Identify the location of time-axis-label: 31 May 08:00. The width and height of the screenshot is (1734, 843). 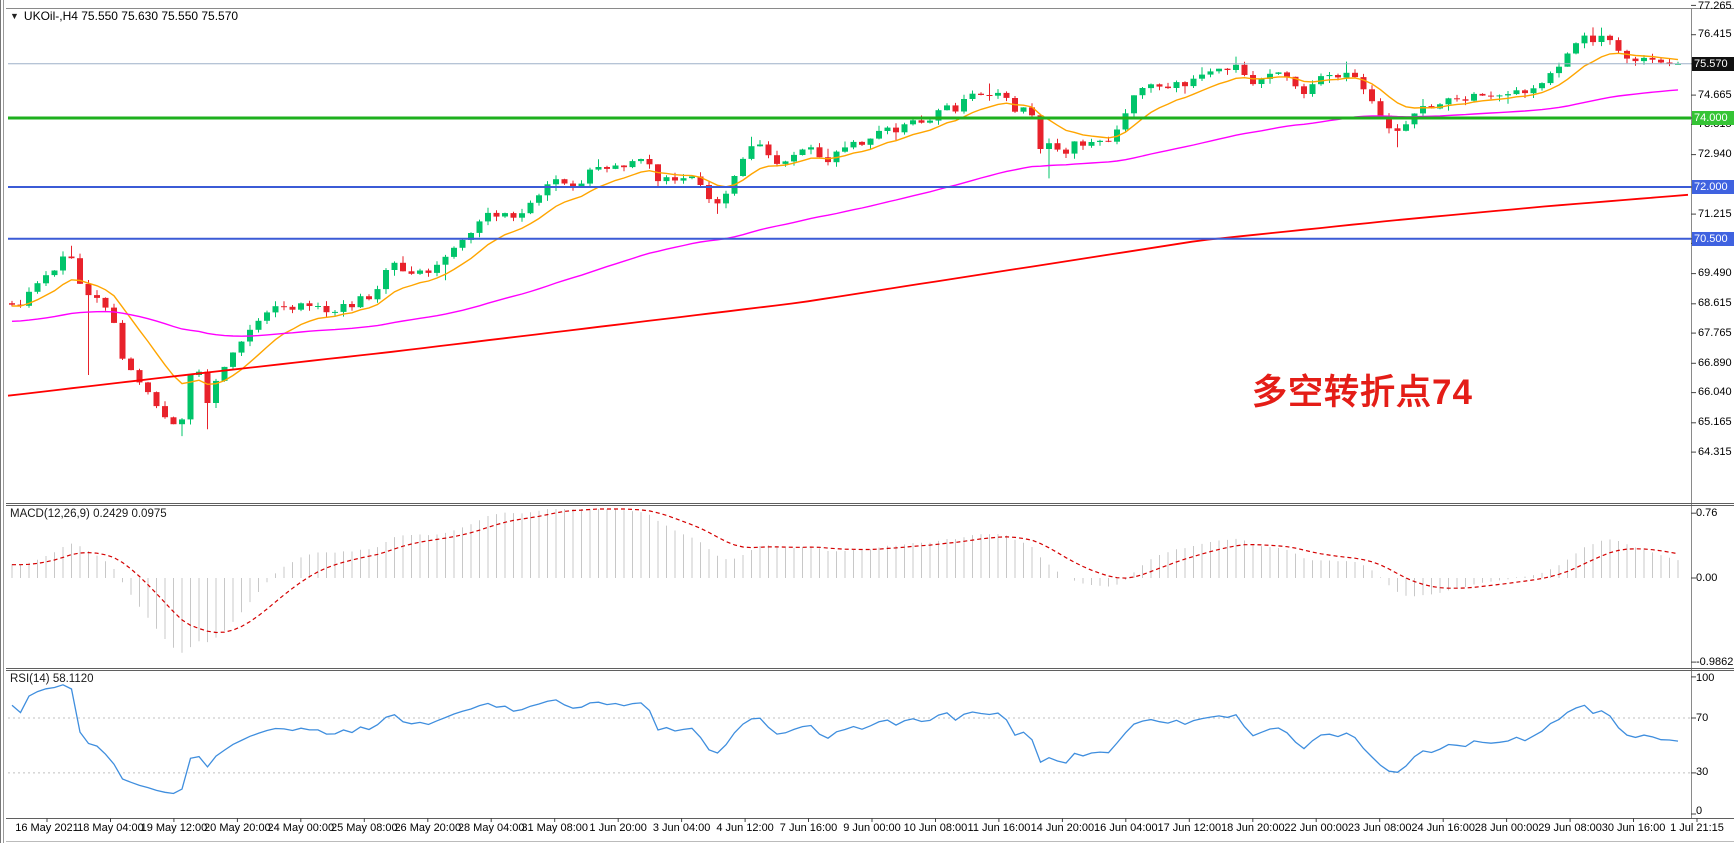
(555, 828).